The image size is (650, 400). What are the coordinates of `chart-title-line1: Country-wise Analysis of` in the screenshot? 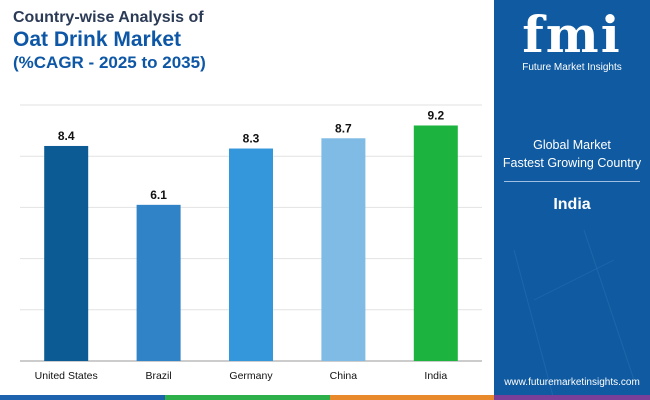 It's located at (108, 17).